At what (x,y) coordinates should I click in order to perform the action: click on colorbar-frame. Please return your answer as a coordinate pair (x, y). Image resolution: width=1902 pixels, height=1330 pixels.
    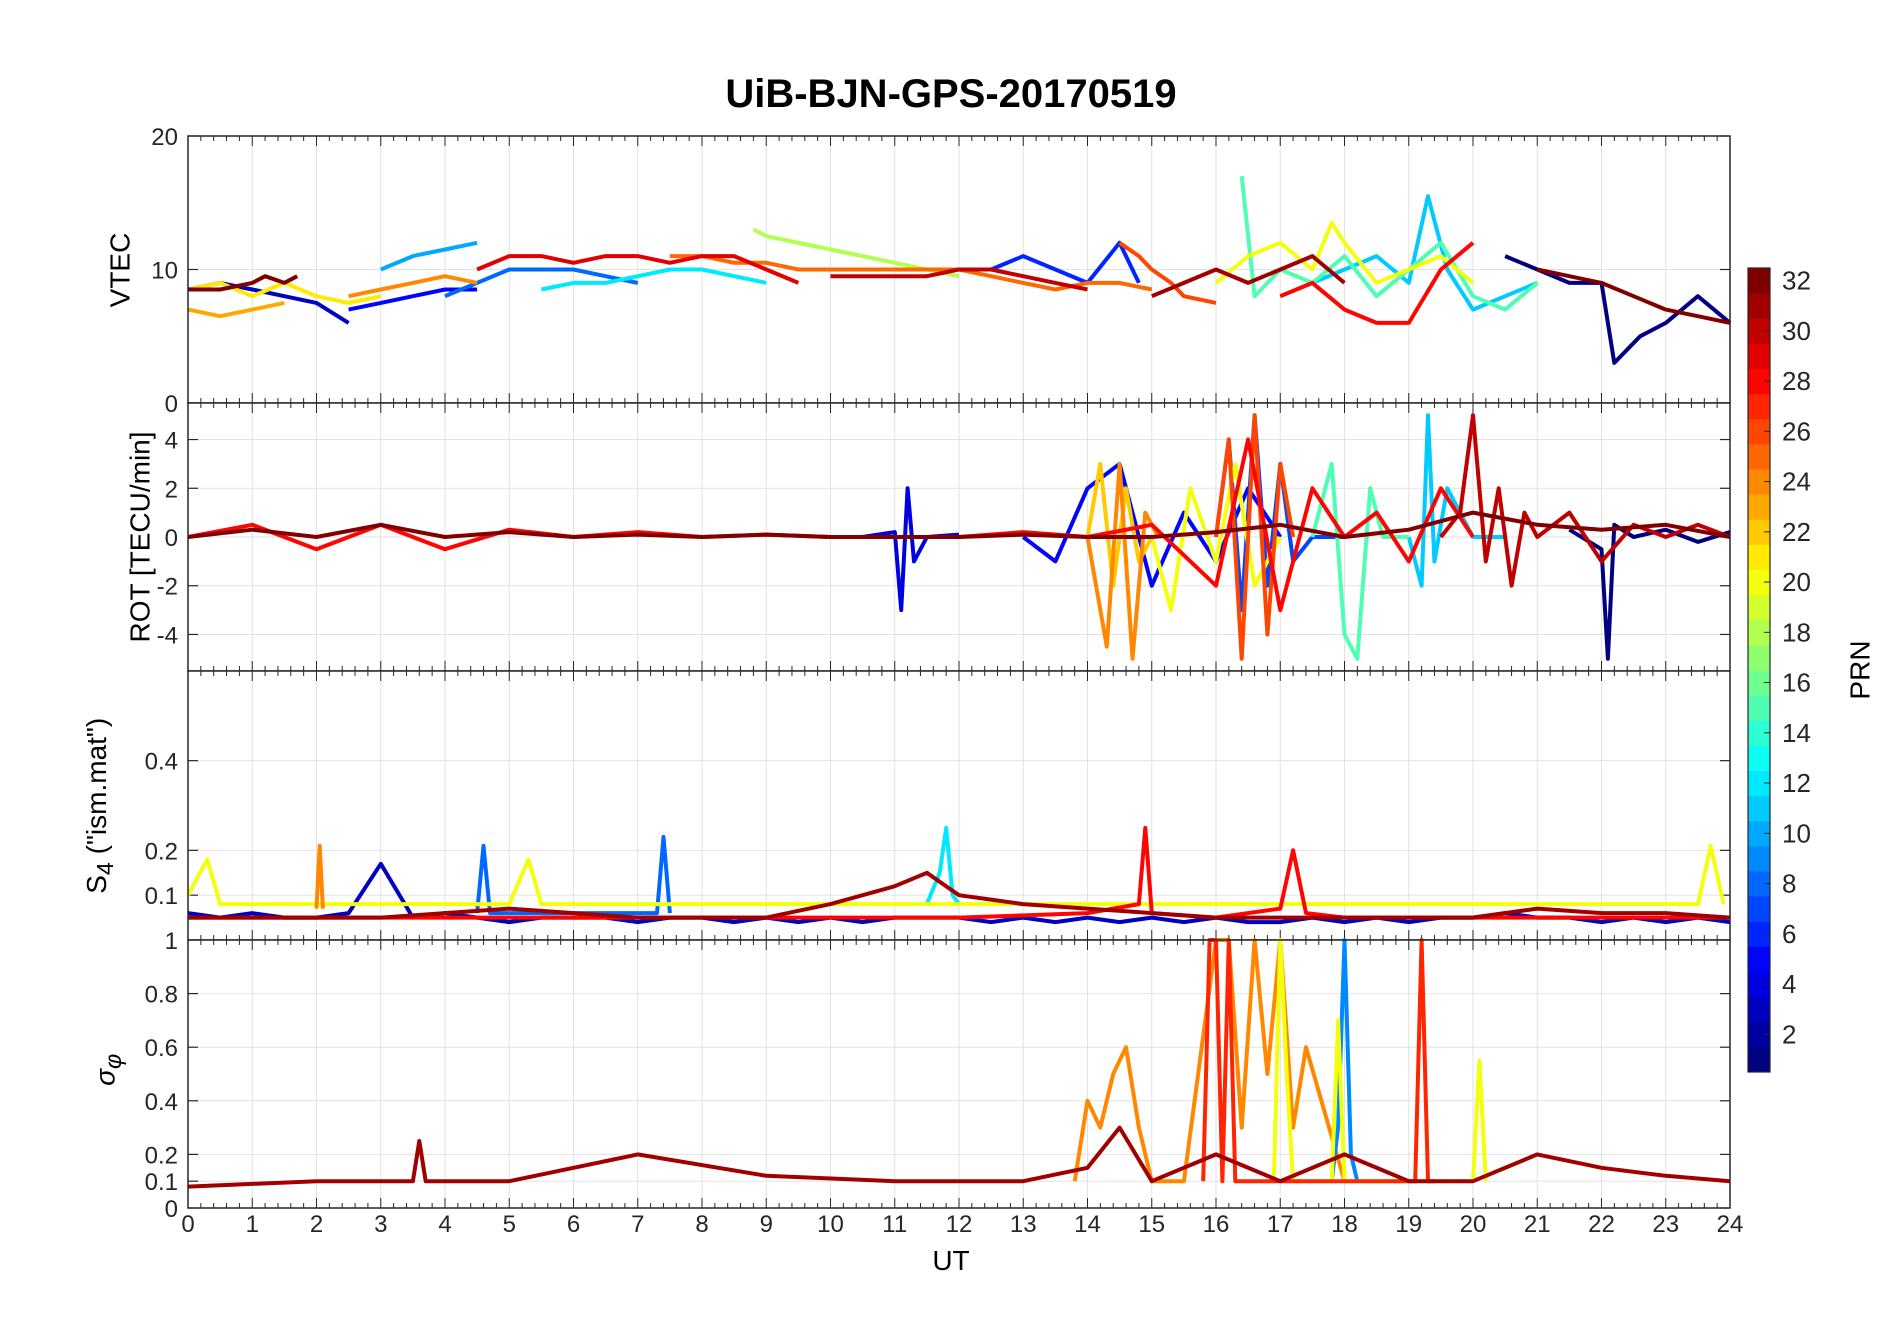
    Looking at the image, I should click on (1759, 670).